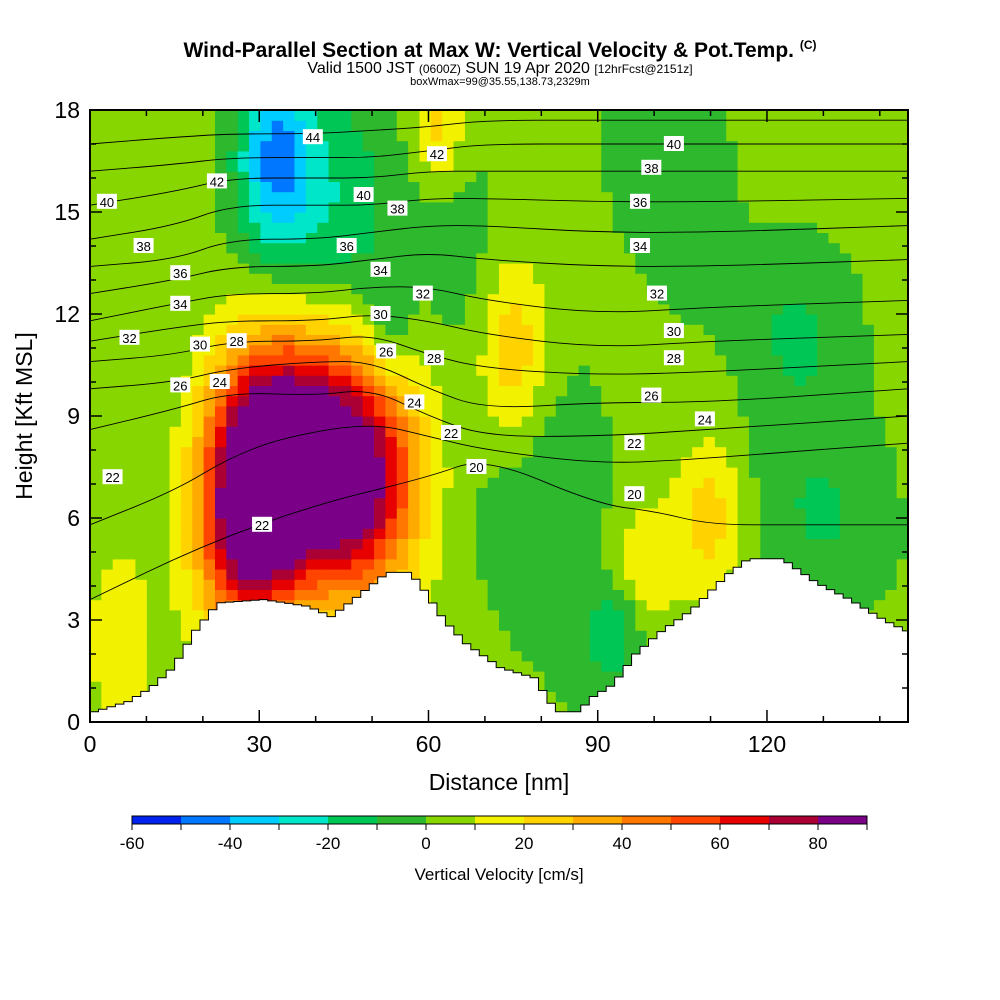 The height and width of the screenshot is (1000, 1000). What do you see at coordinates (434, 358) in the screenshot?
I see `contour-label: 28` at bounding box center [434, 358].